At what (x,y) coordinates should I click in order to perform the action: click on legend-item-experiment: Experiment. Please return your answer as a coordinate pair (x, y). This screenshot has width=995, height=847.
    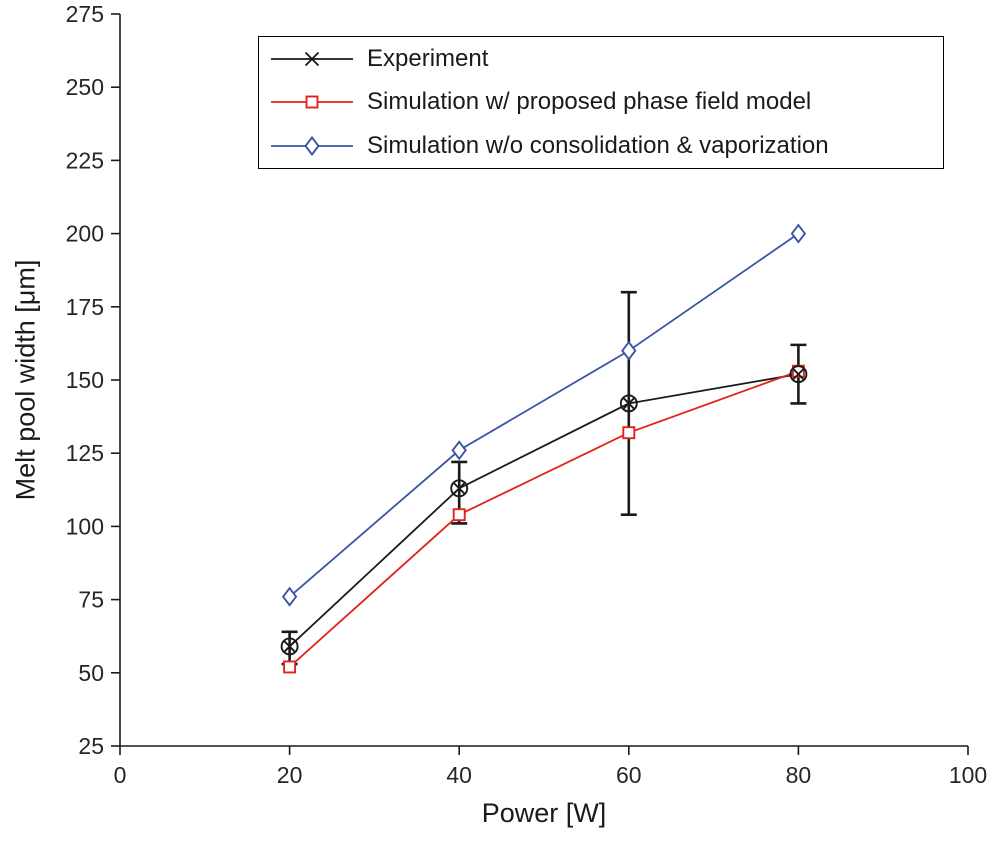
    Looking at the image, I should click on (606, 59).